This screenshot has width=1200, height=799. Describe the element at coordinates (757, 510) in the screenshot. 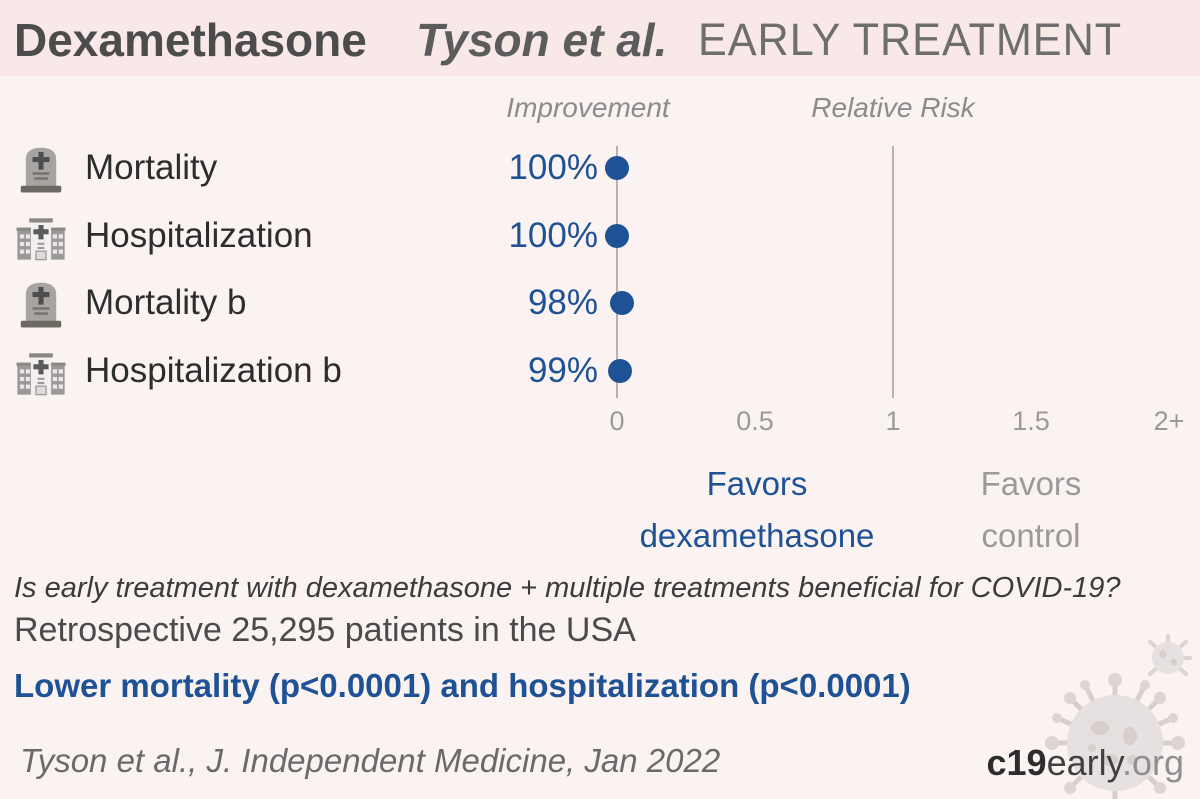

I see `favors-treatment-label: Favors dexamethasone` at that location.